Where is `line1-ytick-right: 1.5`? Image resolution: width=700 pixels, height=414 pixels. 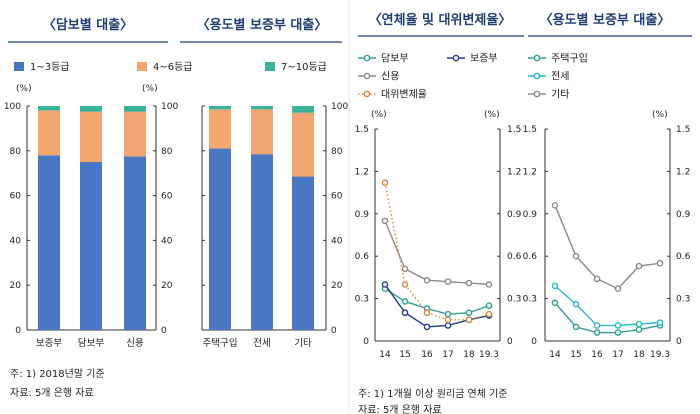
line1-ytick-right: 1.5 is located at coordinates (514, 130).